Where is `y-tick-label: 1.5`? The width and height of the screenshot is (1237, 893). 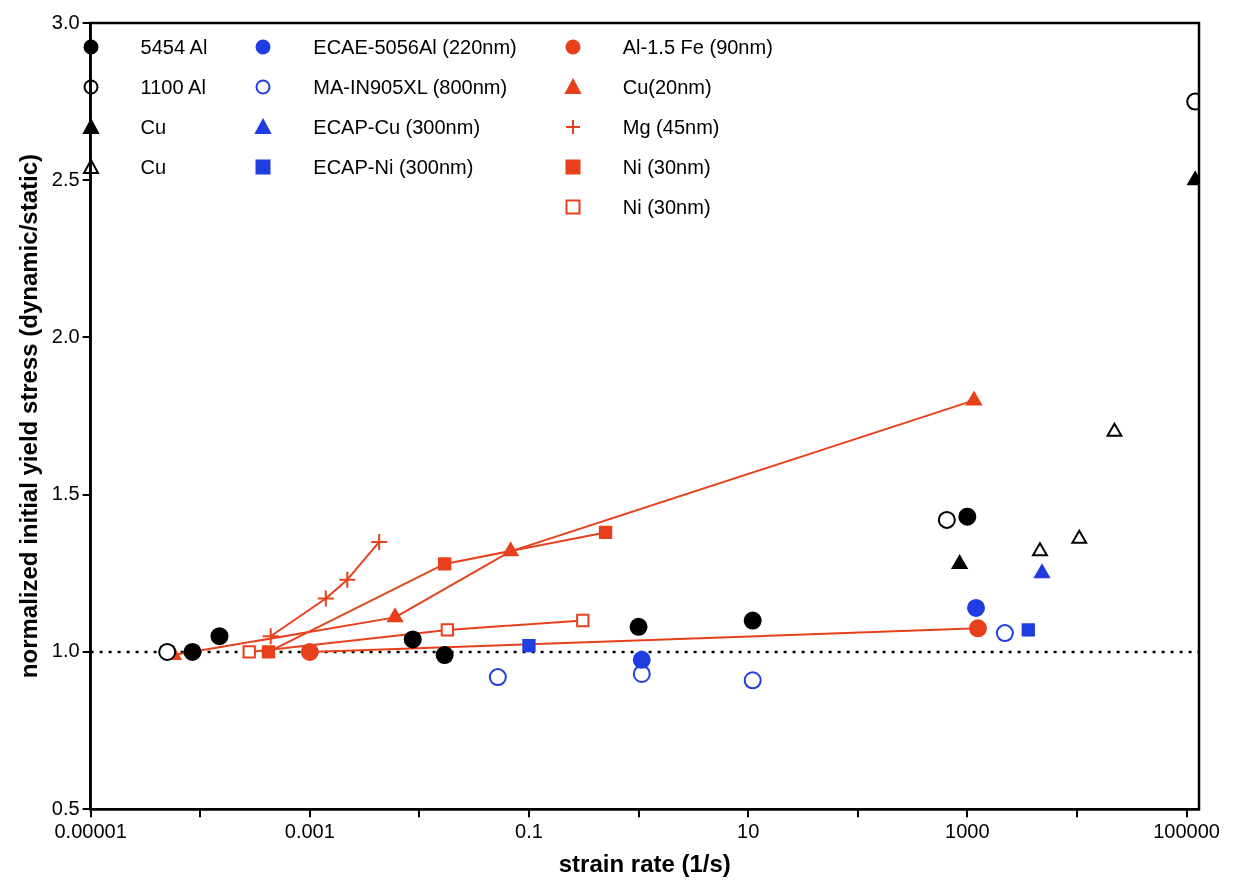 y-tick-label: 1.5 is located at coordinates (65, 493).